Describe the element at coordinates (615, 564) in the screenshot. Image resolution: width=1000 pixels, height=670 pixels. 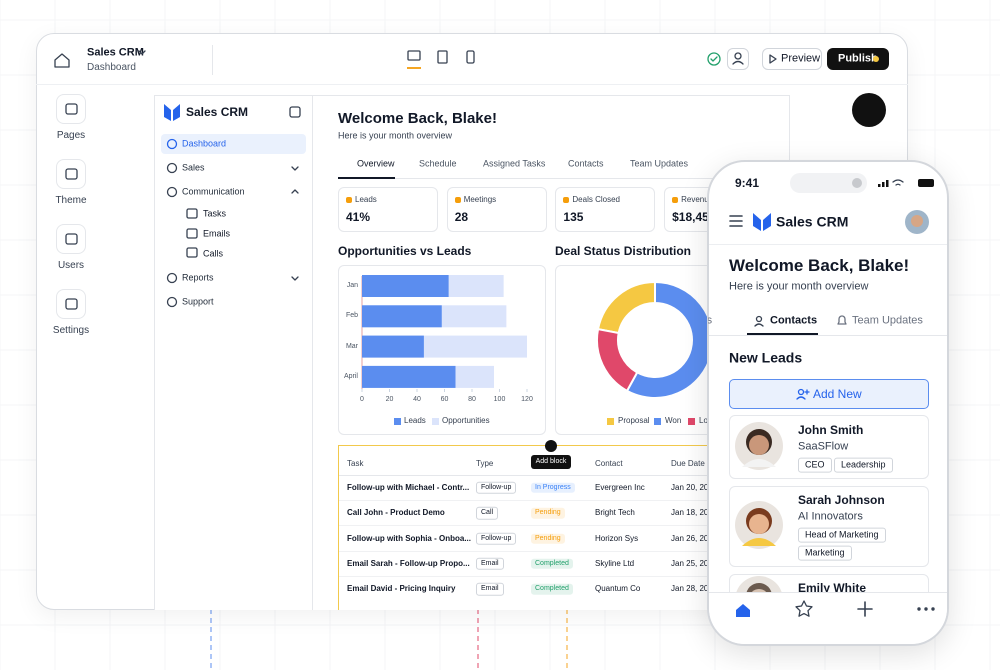
I see `cell-contact: Skyline Ltd` at that location.